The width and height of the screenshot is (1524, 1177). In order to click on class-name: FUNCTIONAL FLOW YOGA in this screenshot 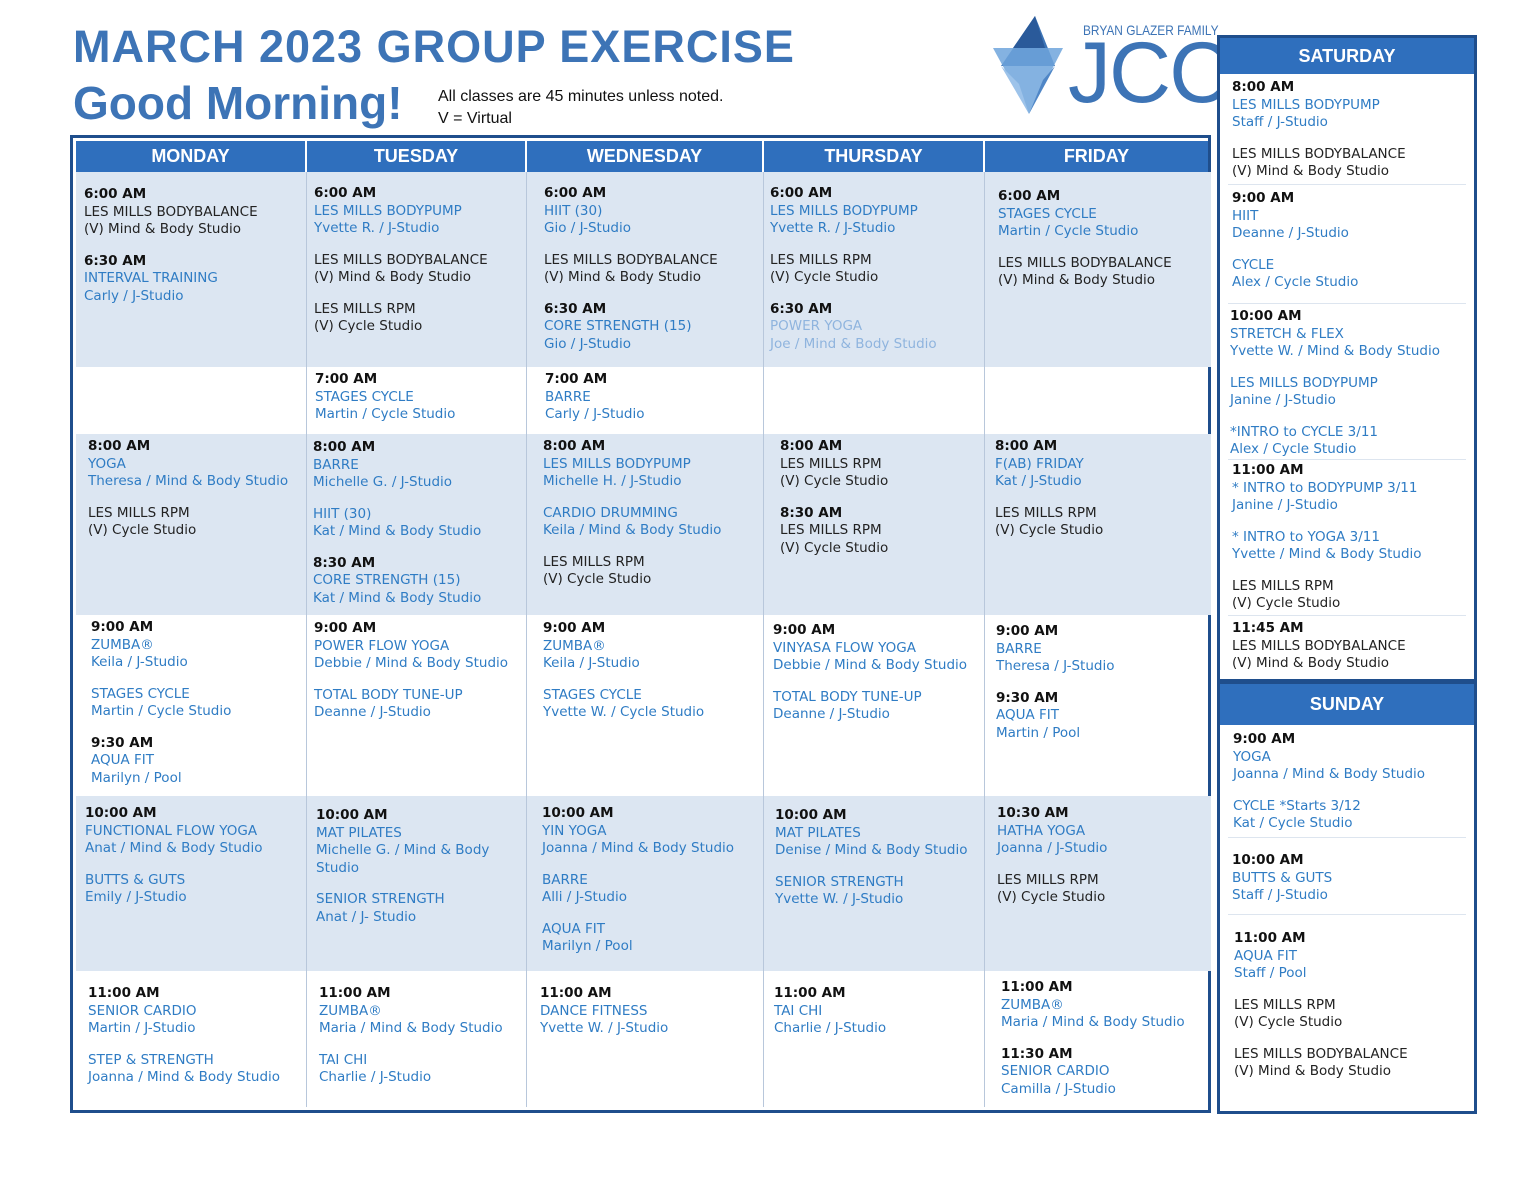, I will do `click(171, 830)`.